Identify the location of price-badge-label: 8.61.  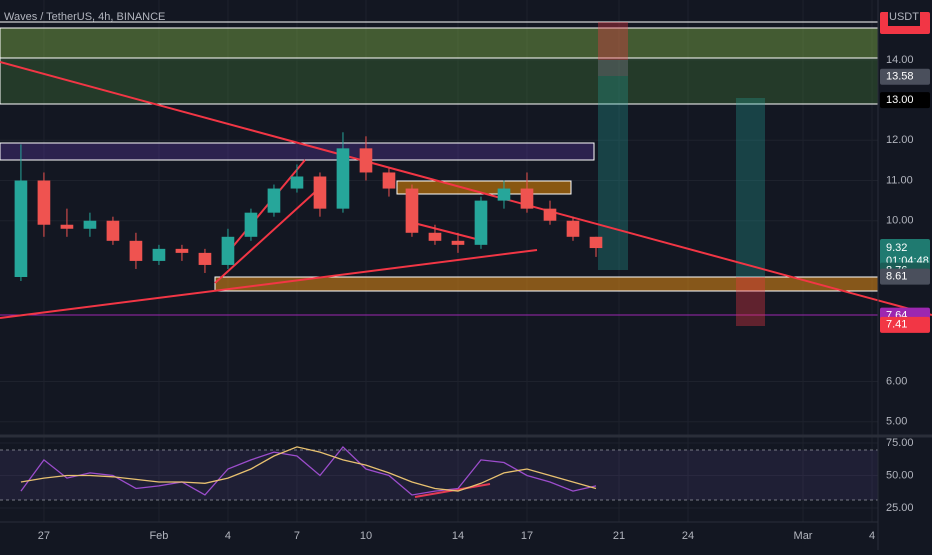
(896, 277).